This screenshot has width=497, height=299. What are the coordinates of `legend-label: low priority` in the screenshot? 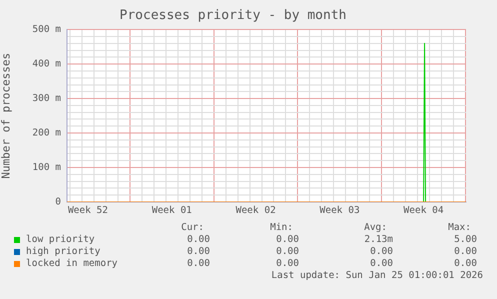 It's located at (60, 239).